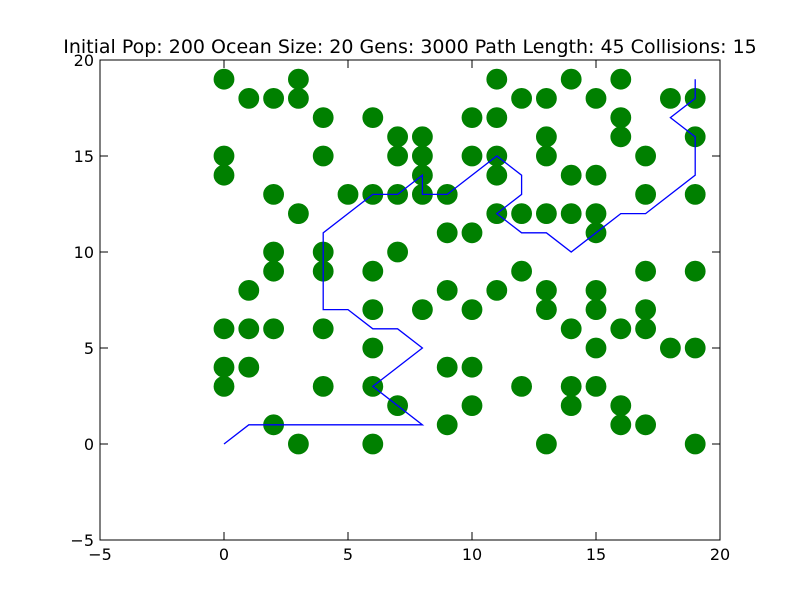 This screenshot has width=800, height=600. I want to click on x-tick-label: 5, so click(348, 554).